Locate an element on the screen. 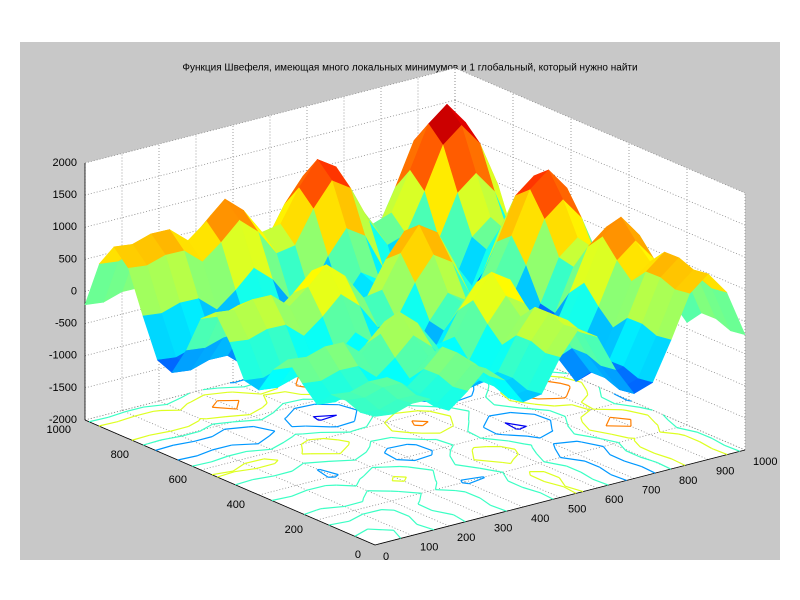 The height and width of the screenshot is (600, 800). y-tick-label: 800 is located at coordinates (120, 455).